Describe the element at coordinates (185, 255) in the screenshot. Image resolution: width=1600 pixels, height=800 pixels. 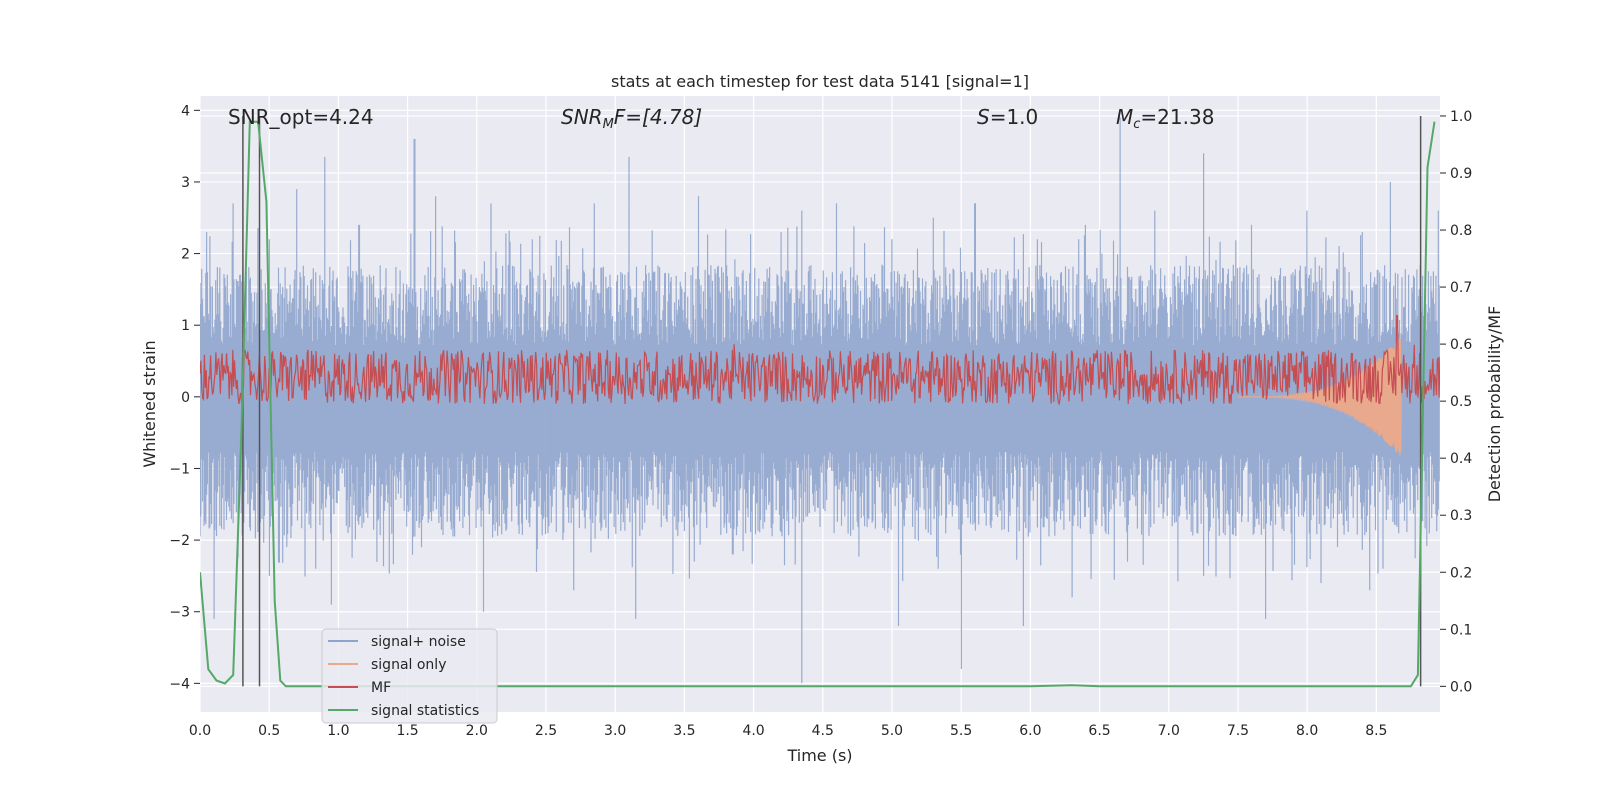
I see `y-tick-label: 2` at that location.